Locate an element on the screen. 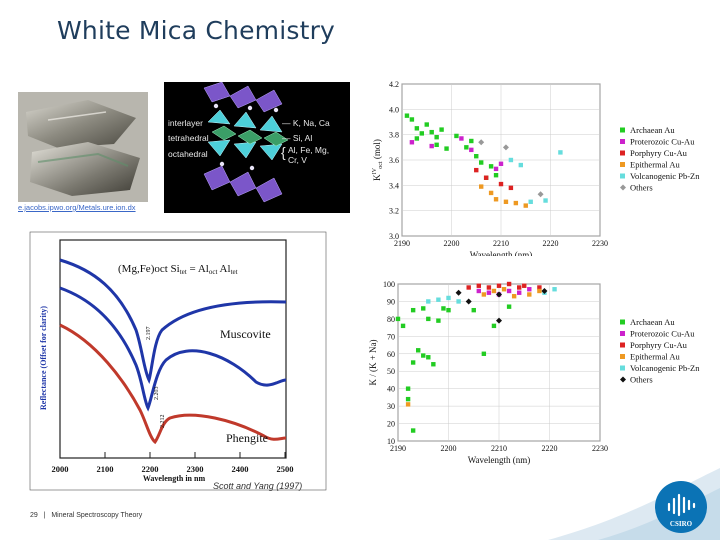 Image resolution: width=720 pixels, height=540 pixels. footer-label: Mineral Spectroscopy Theory is located at coordinates (97, 515).